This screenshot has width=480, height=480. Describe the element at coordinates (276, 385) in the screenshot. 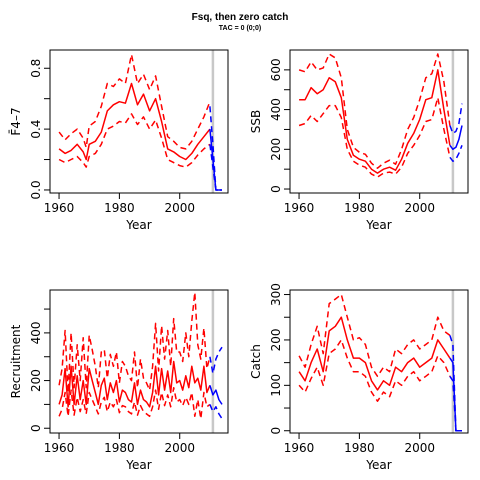

I see `y-tick-label: 100` at that location.